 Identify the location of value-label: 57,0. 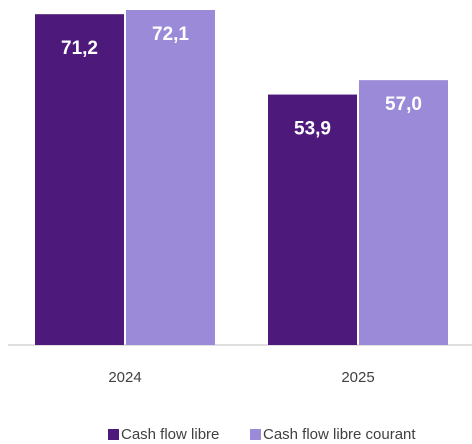
(403, 104).